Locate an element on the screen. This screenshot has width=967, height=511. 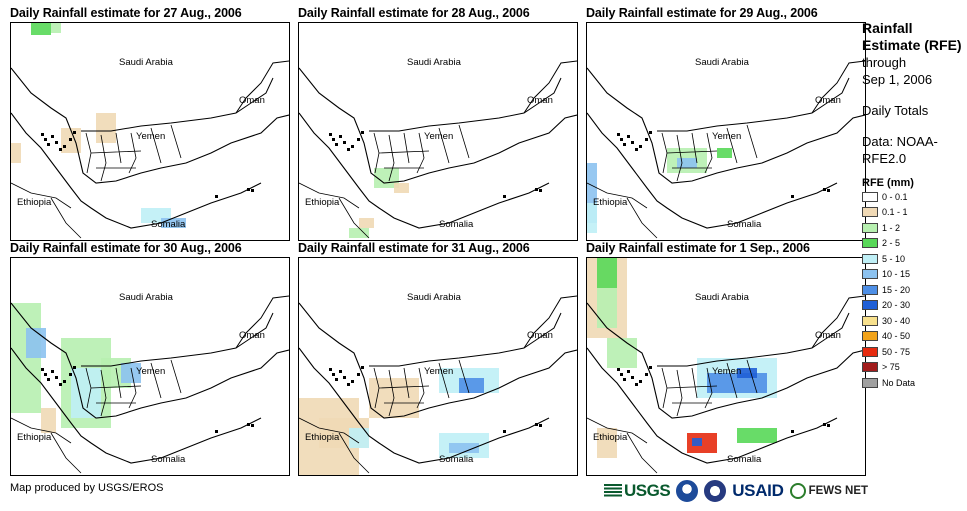
legend-class-6: 15 - 20 is located at coordinates (912, 290).